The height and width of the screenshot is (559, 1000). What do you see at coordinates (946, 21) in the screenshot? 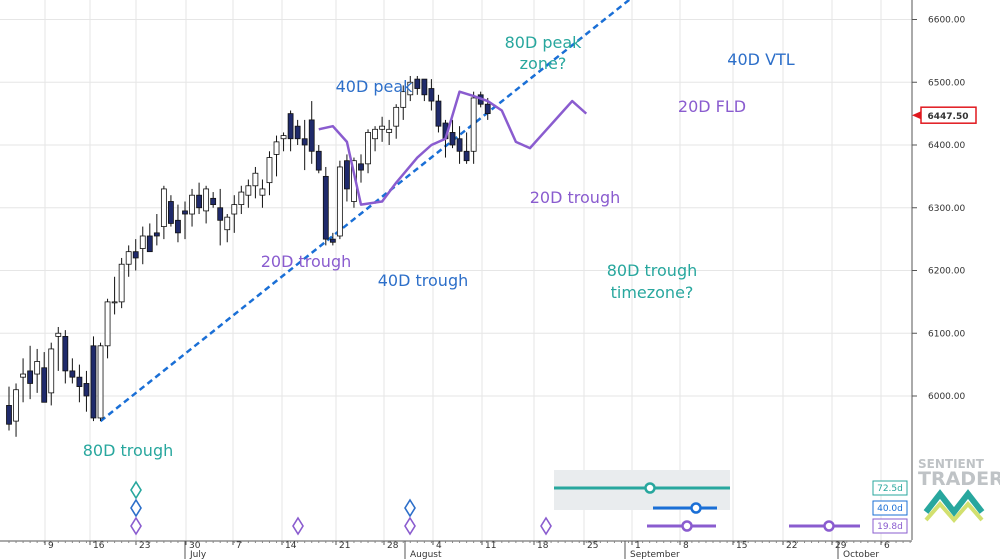
I see `price-tick-label: 6600.00` at bounding box center [946, 21].